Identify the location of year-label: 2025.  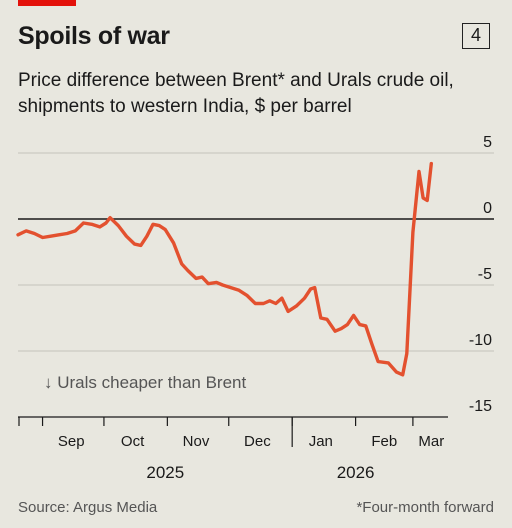
(165, 472).